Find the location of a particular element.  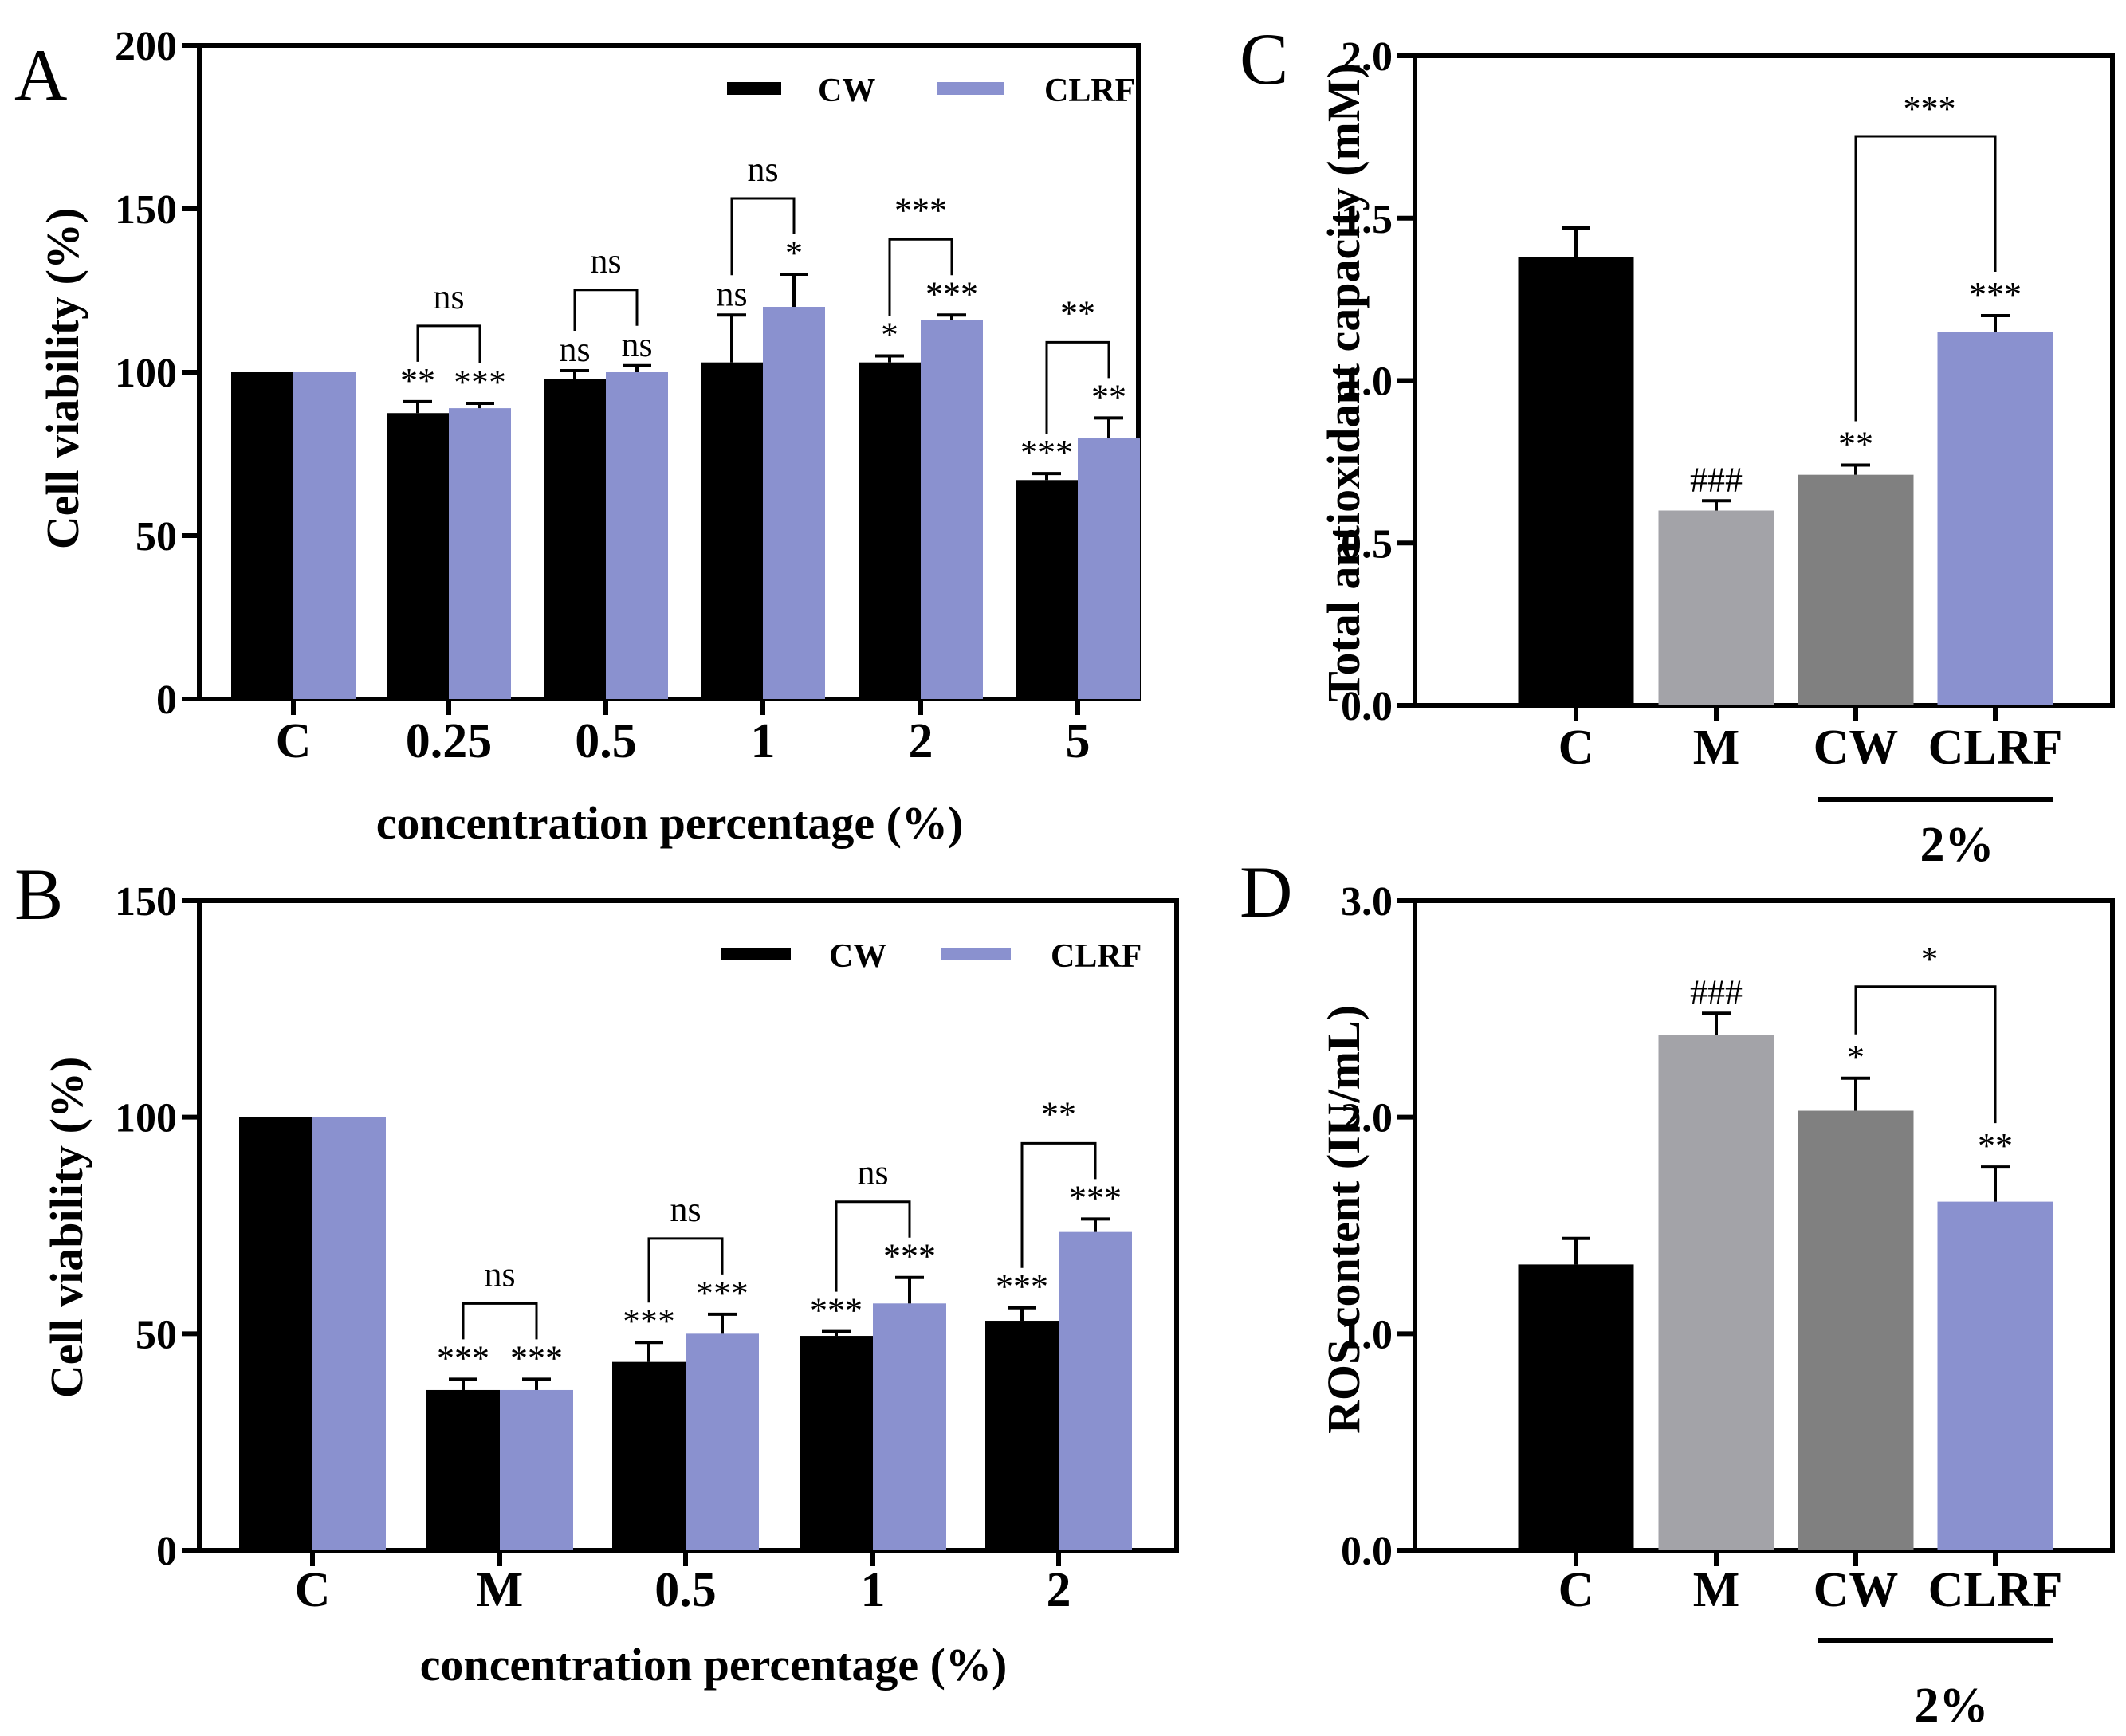

panel-a-y-tick-label: 200 is located at coordinates (146, 46).